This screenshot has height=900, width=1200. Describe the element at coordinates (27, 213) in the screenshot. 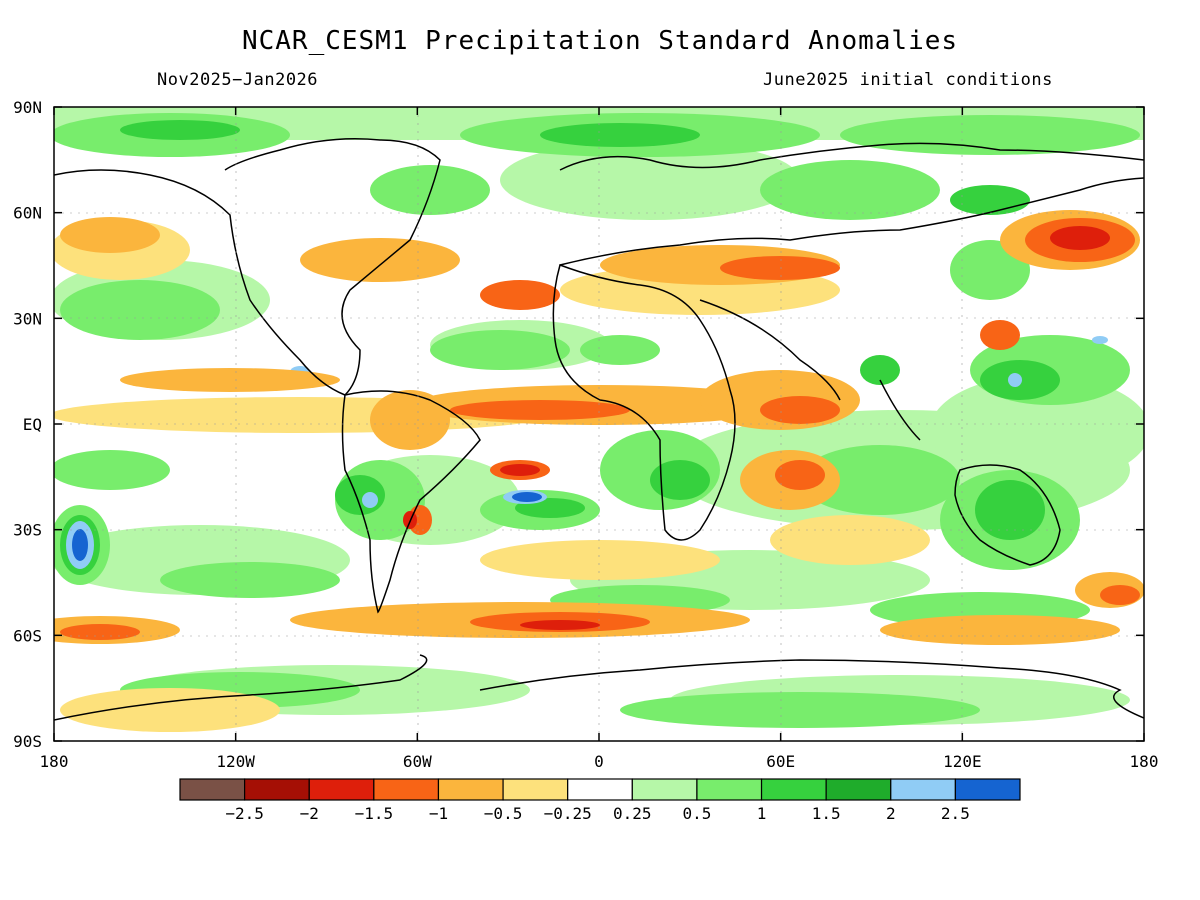

I see `lat-tick-label: 60N` at that location.